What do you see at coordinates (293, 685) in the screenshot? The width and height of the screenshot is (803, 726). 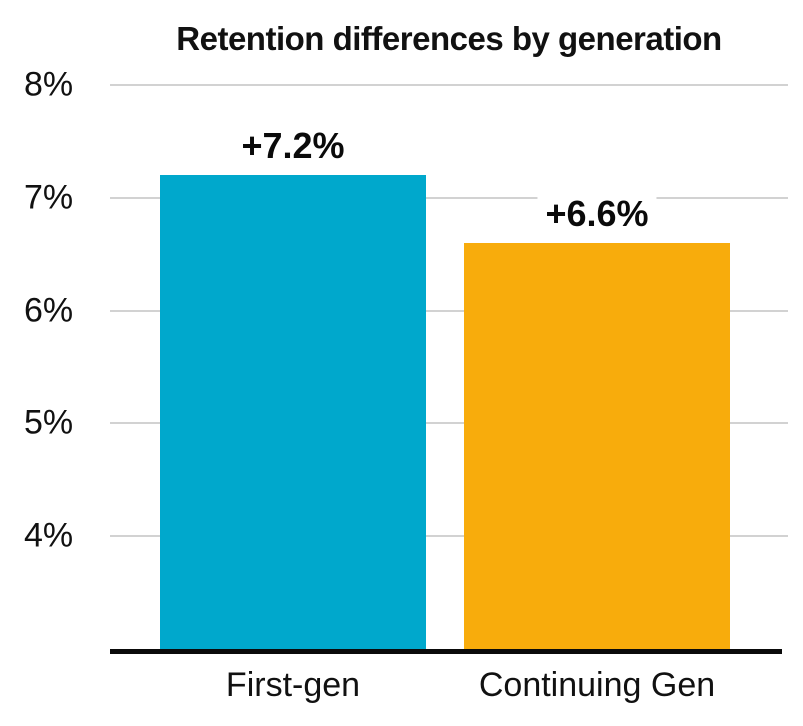 I see `x-axis-label: First-gen` at bounding box center [293, 685].